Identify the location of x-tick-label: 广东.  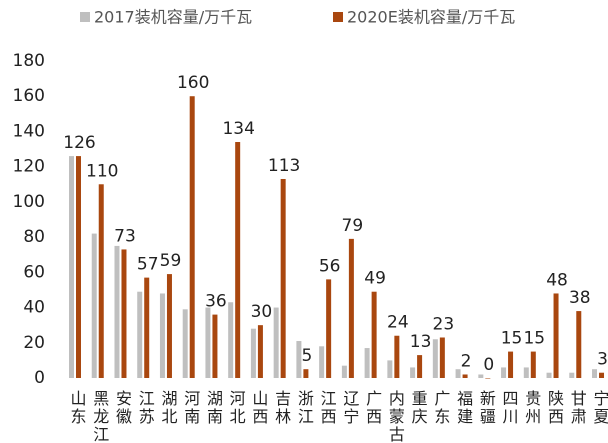
(440, 408).